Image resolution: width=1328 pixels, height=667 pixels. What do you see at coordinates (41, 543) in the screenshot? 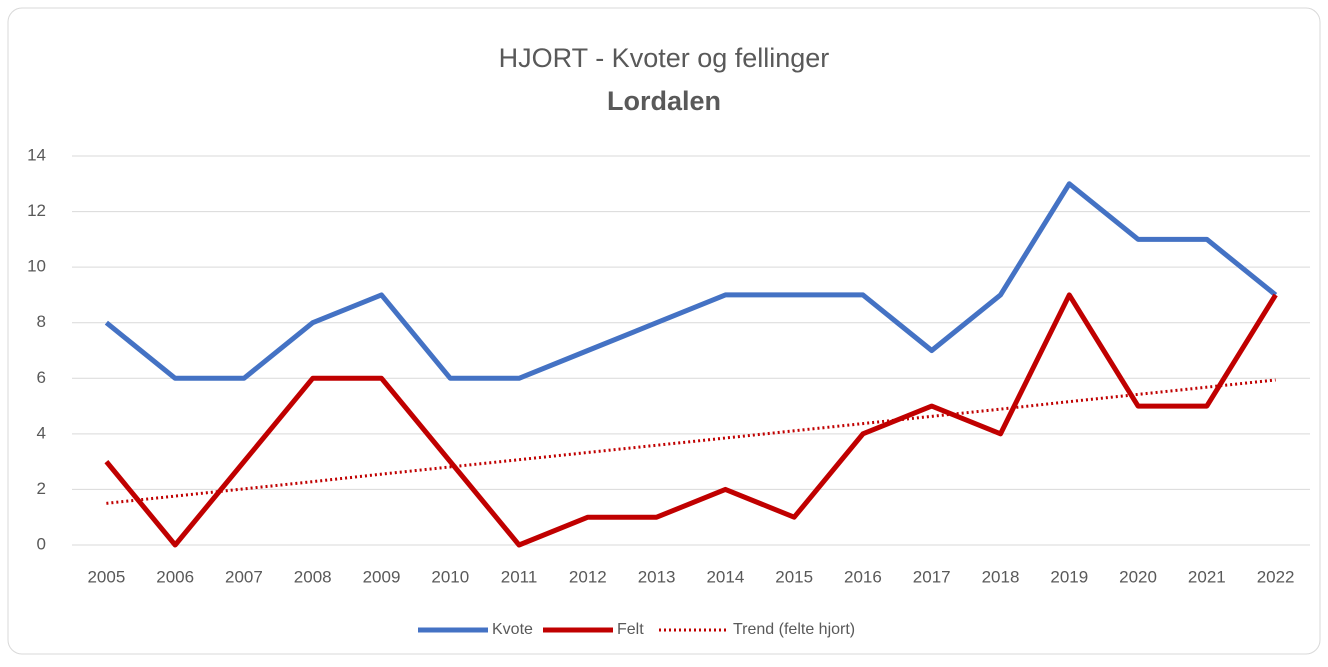
I see `y-tick-label: 0` at bounding box center [41, 543].